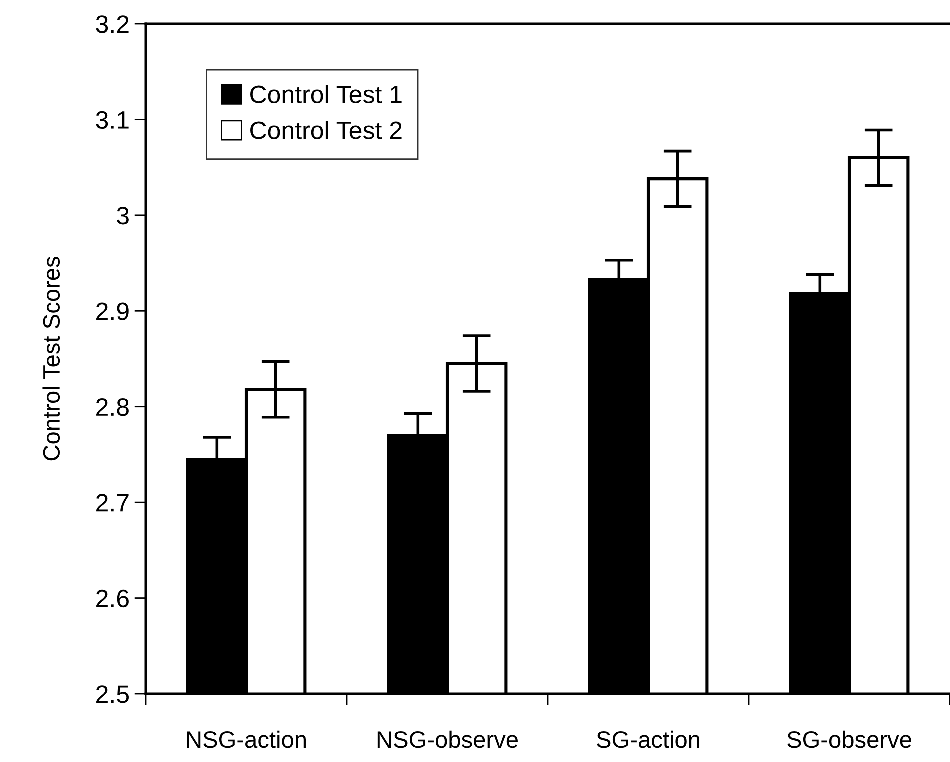 This screenshot has width=950, height=762. Describe the element at coordinates (112, 503) in the screenshot. I see `y-tick-label: 2.7` at that location.